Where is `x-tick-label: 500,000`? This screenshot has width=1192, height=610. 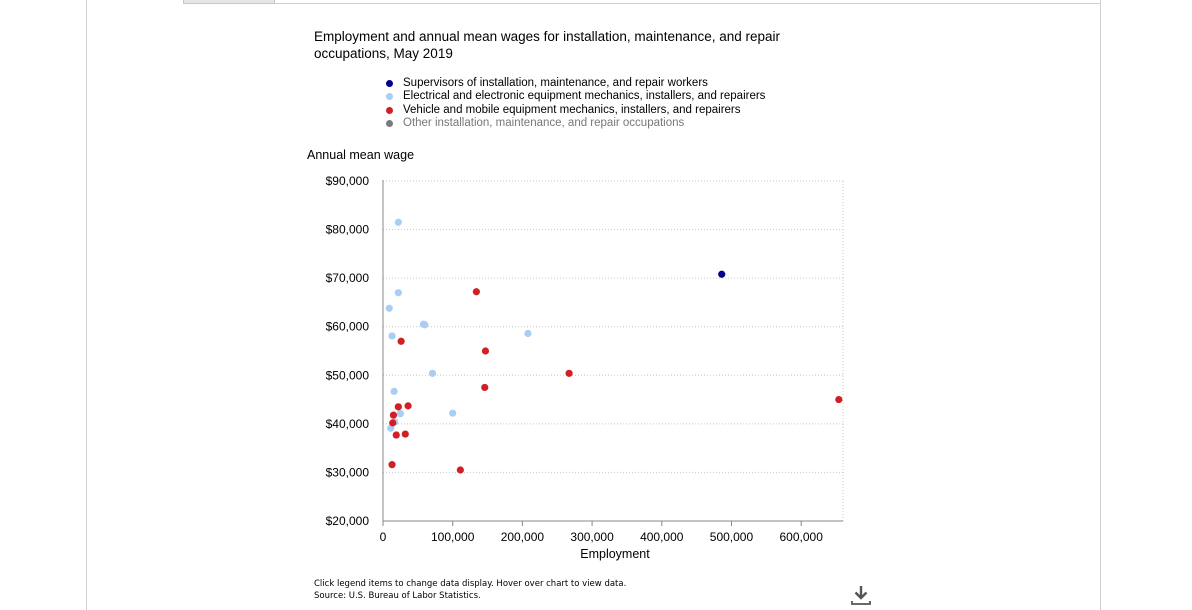 x-tick-label: 500,000 is located at coordinates (732, 537).